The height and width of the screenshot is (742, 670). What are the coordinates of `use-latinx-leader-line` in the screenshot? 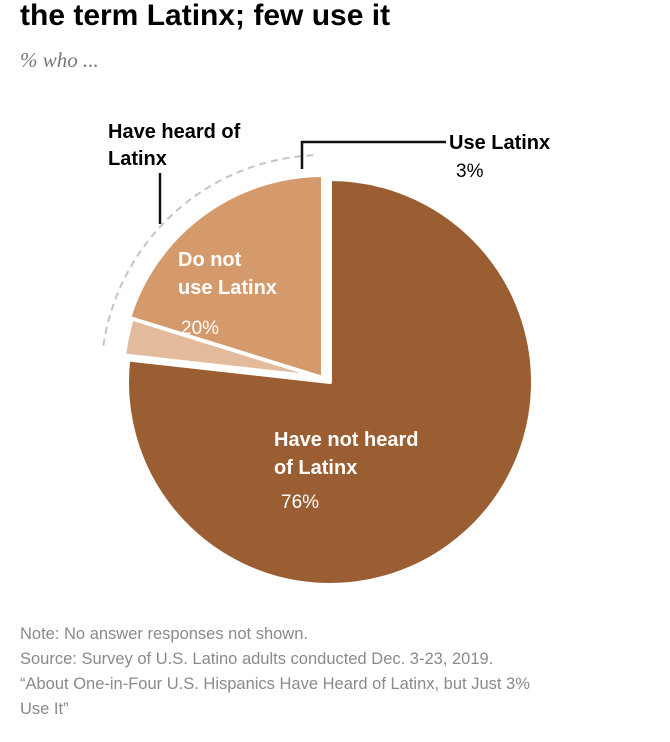 It's located at (373, 154).